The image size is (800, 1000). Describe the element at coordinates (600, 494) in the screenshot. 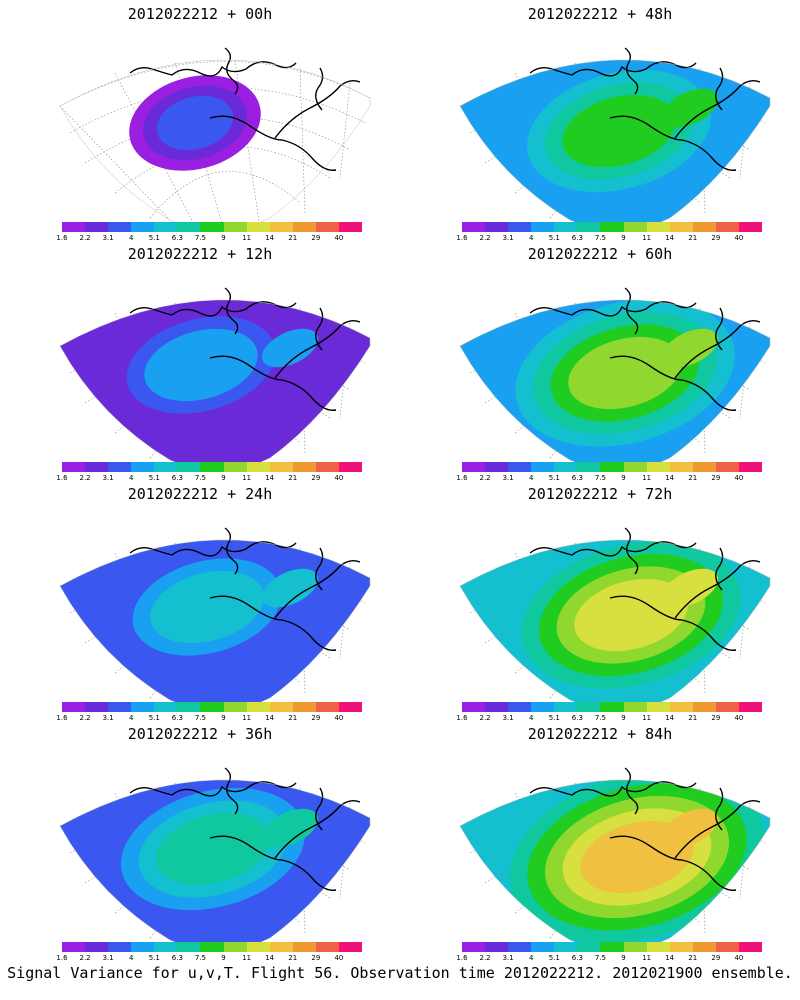

I see `panel-title: 2012022212 + 72h` at that location.